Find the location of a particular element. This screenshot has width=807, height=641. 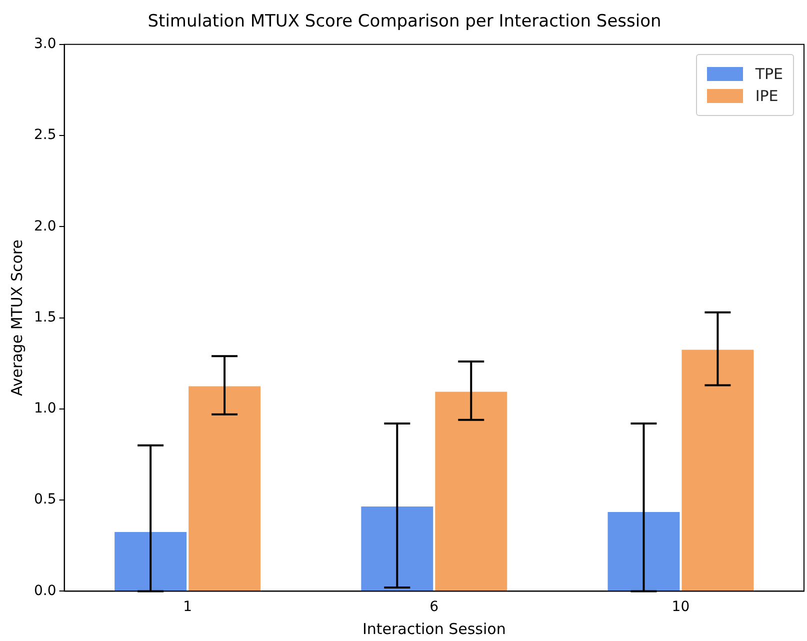

y-tick-label: 3.0 is located at coordinates (45, 44).